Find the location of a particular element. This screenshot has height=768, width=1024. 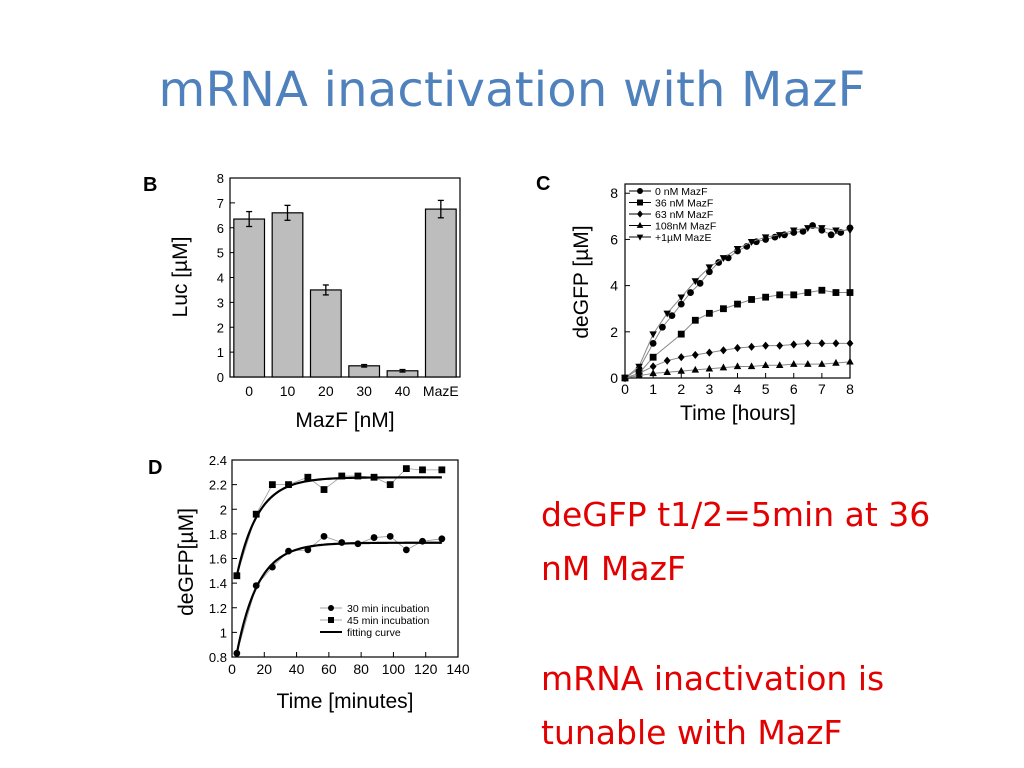

chart-b-xtick-label: 40 is located at coordinates (403, 391).